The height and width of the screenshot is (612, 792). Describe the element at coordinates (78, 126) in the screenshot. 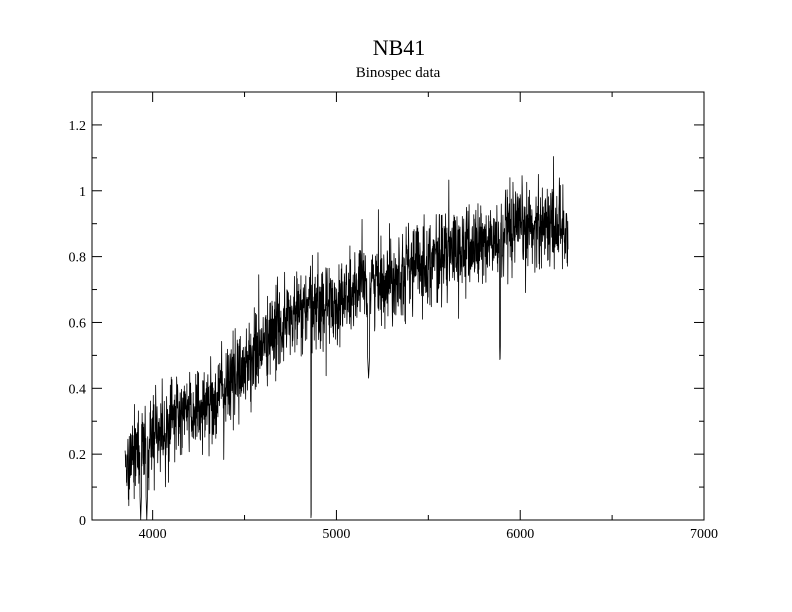

I see `y-tick-label: 1.2` at that location.